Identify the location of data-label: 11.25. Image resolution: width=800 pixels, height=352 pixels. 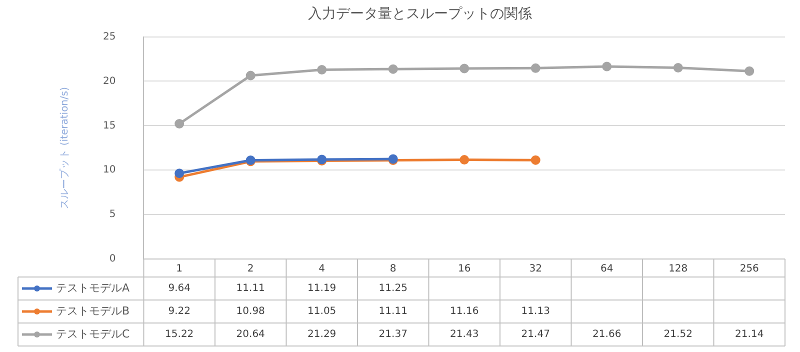
(393, 288).